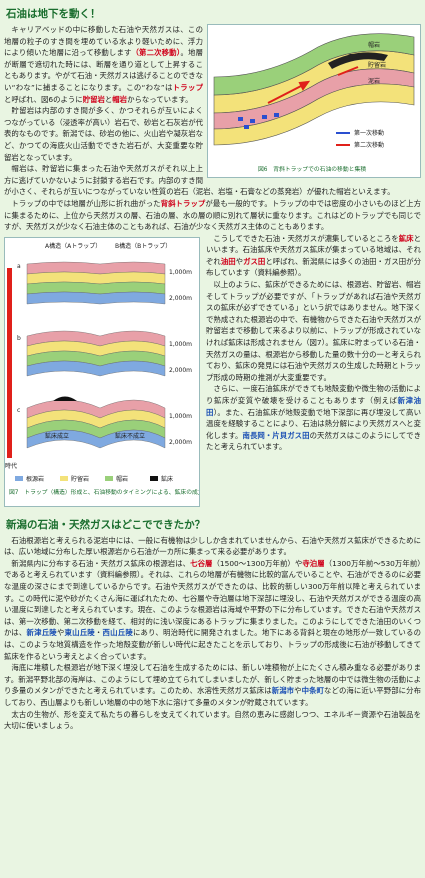 This screenshot has height=878, width=425. What do you see at coordinates (9, 362) in the screenshot?
I see `time-arrow` at bounding box center [9, 362].